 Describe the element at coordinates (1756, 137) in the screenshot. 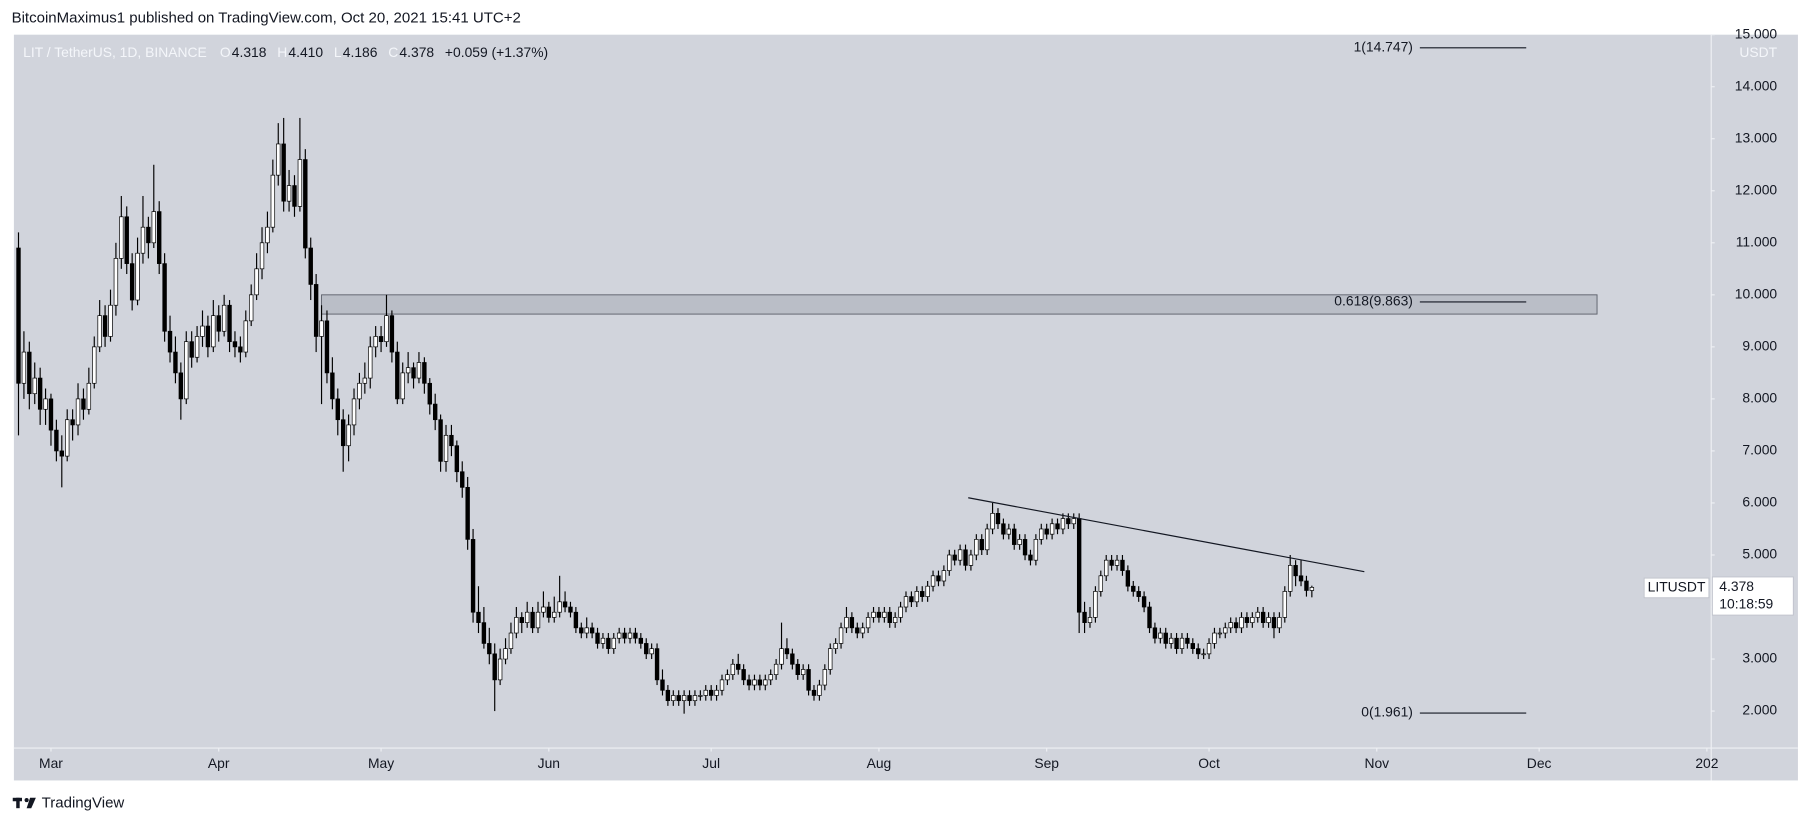

I see `y-tick-label: 13.000` at that location.